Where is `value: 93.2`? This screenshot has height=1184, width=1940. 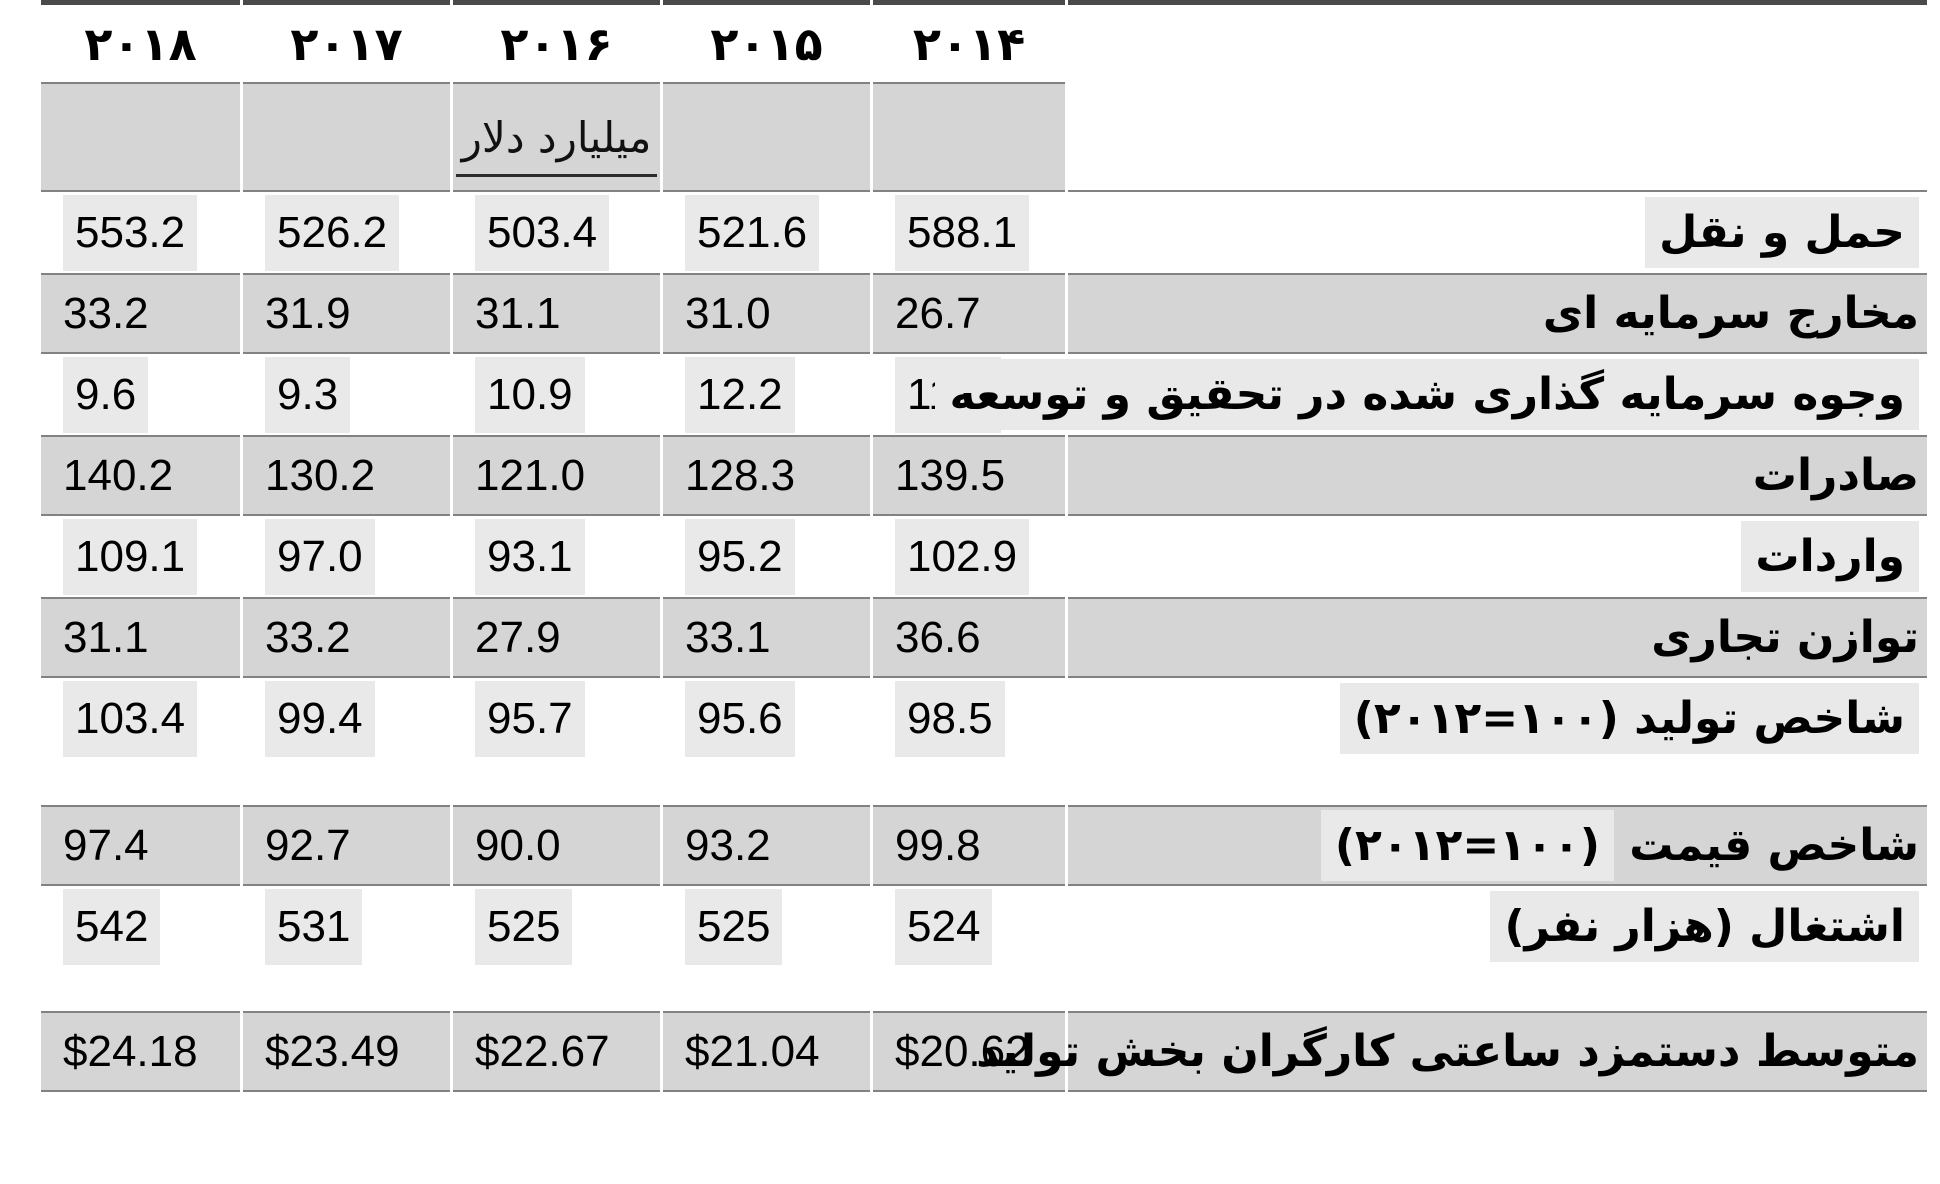
value: 93.2 is located at coordinates (728, 845).